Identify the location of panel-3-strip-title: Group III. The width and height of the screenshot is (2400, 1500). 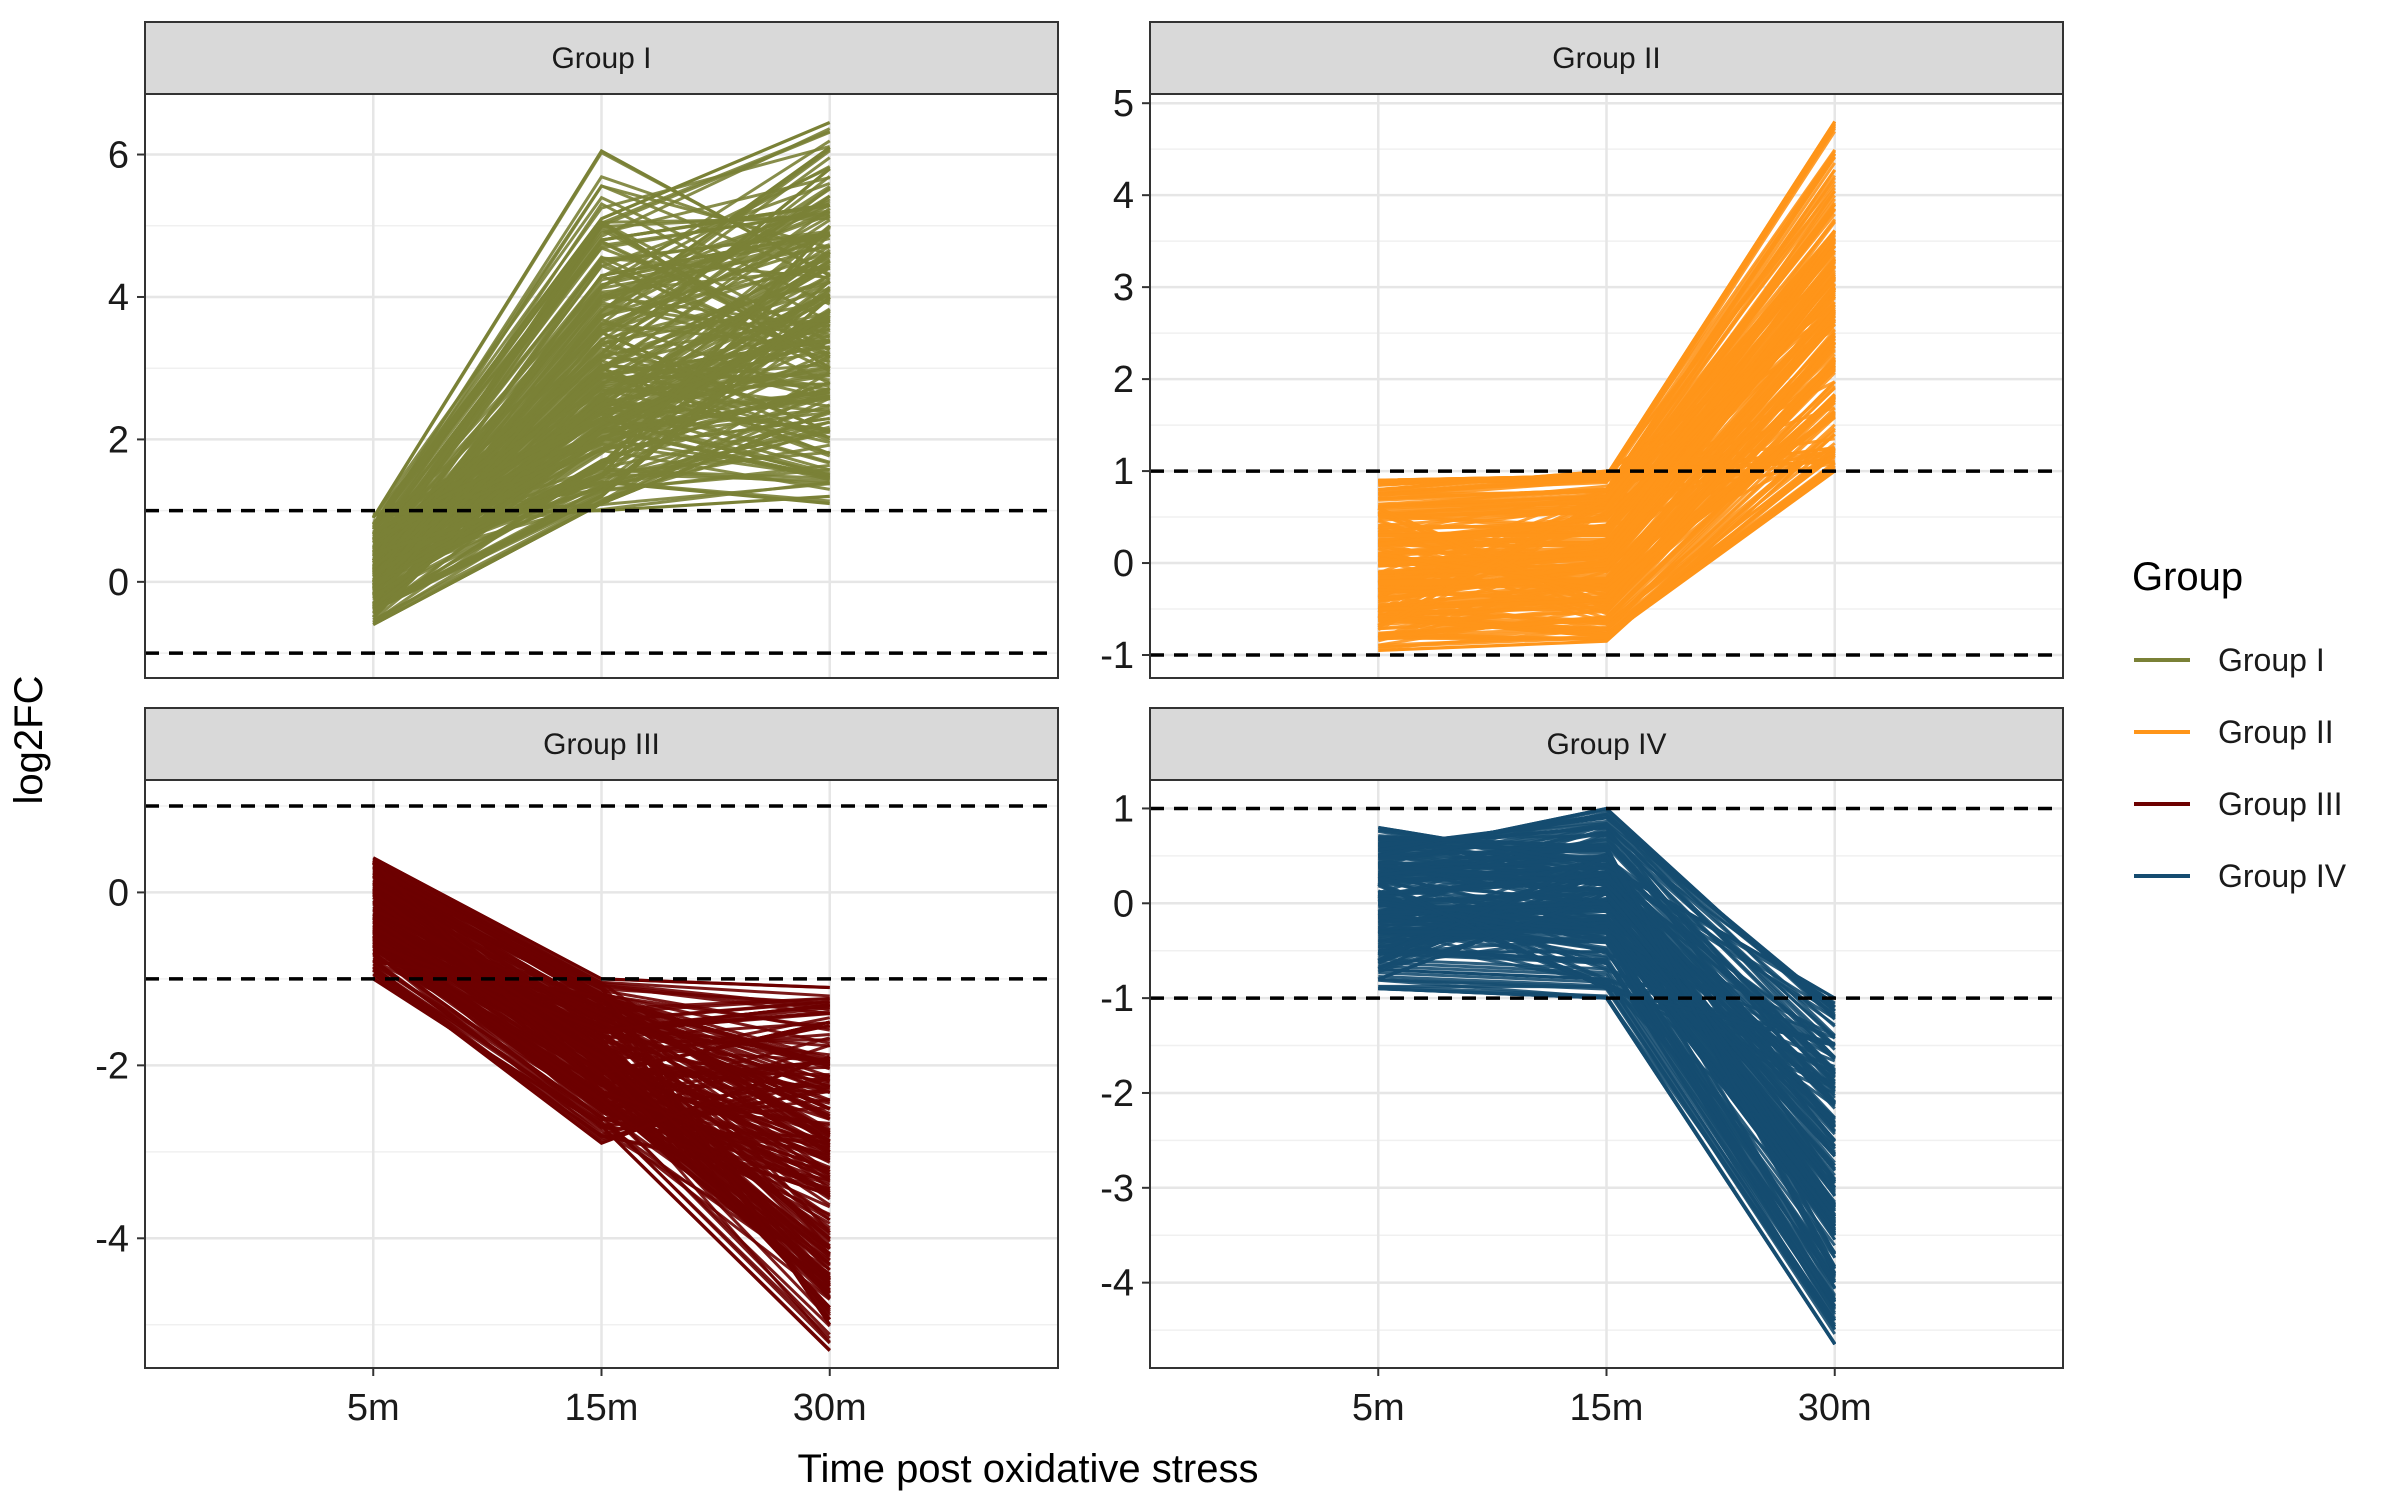
(601, 744).